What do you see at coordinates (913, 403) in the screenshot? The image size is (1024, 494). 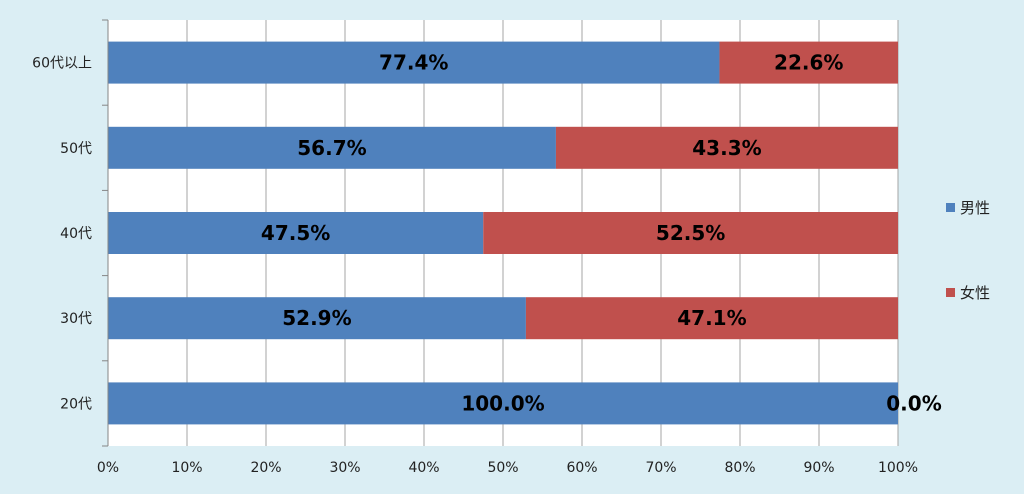 I see `data-label: 0.0%` at bounding box center [913, 403].